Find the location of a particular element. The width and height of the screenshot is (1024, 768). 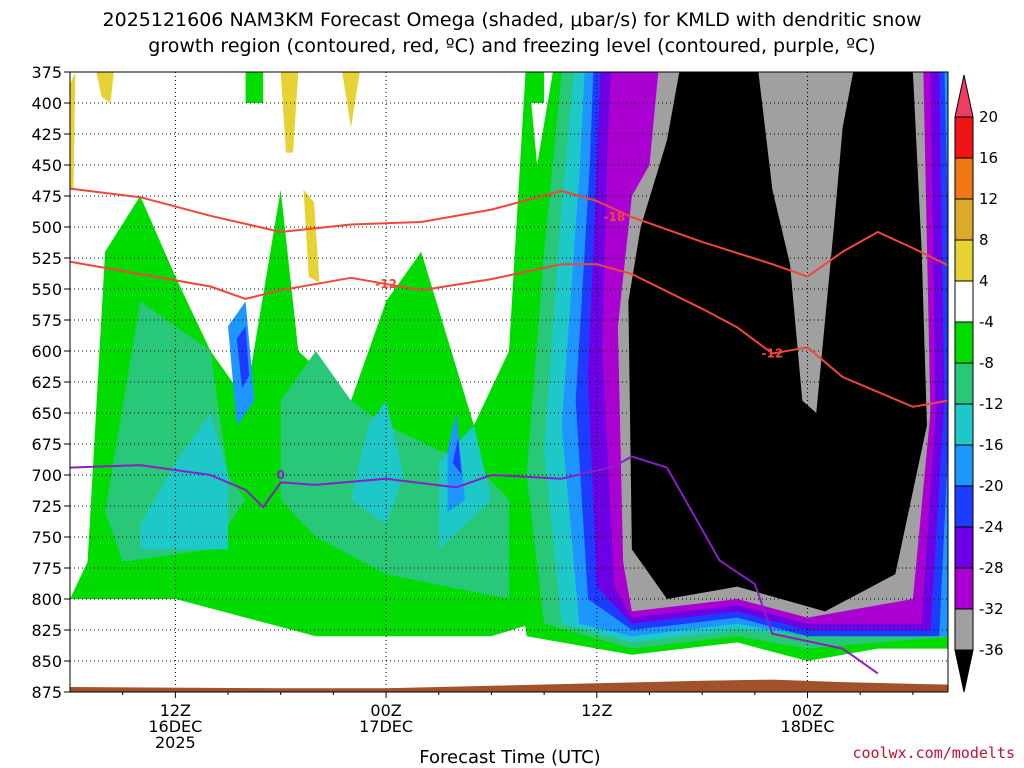

contour-label-1: -12 is located at coordinates (386, 284).